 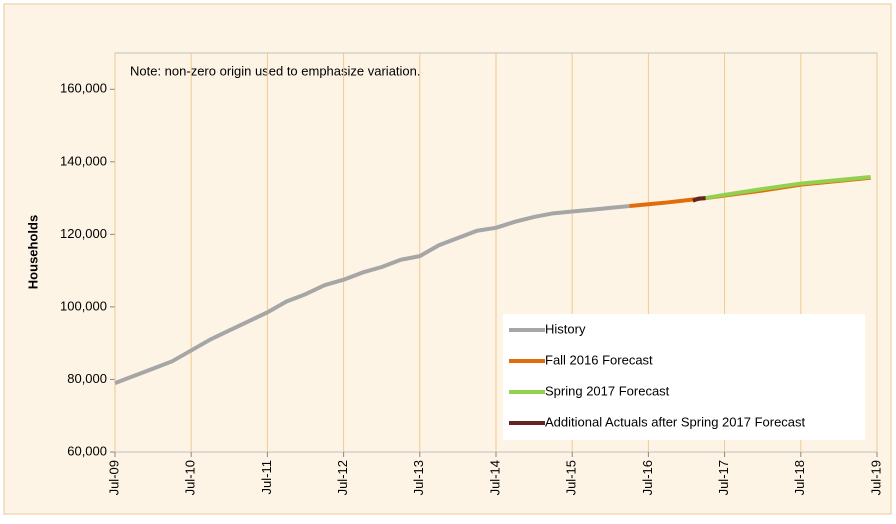 I want to click on x-tick-label: Jul-19, so click(x=875, y=477).